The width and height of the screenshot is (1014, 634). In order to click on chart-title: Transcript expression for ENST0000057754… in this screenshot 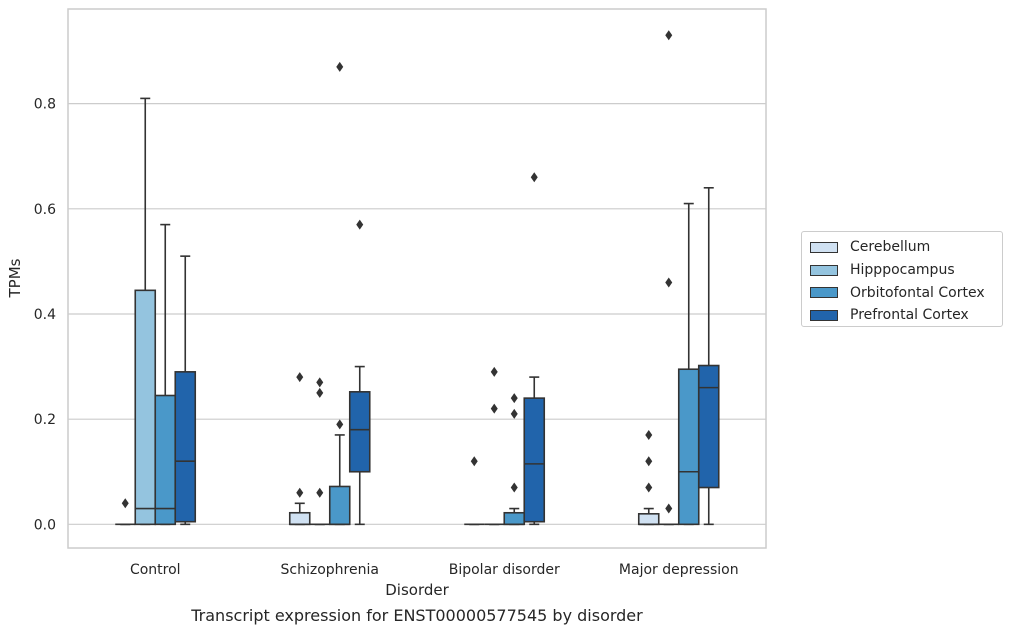, I will do `click(417, 615)`.